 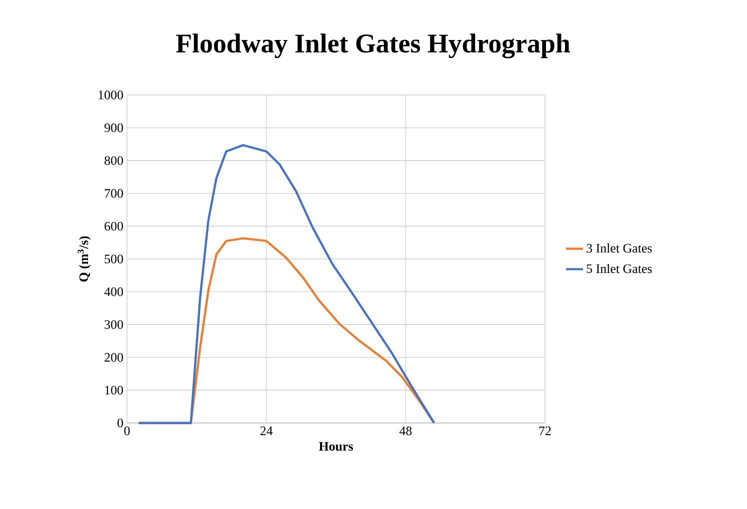 I want to click on x-tick-label: 24, so click(x=266, y=431).